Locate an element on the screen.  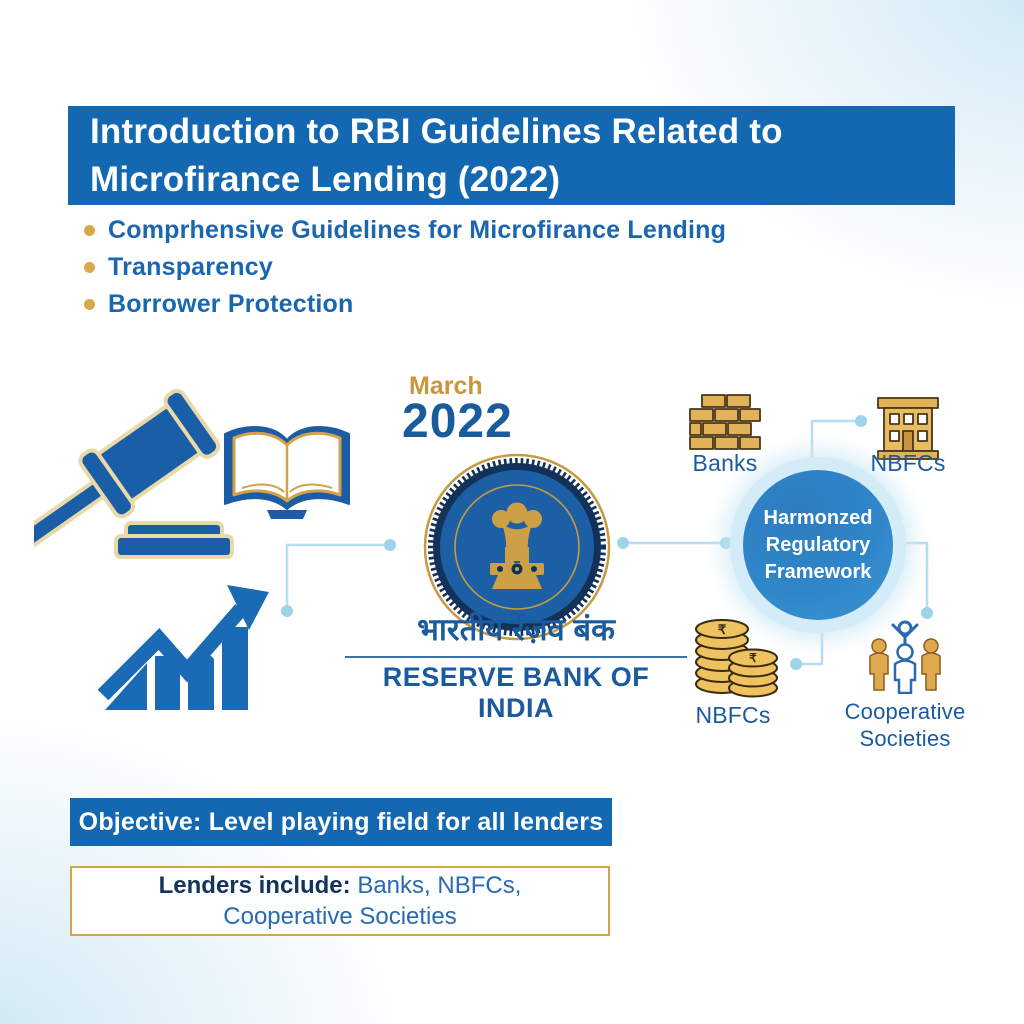
lenders-line2: Cooperative Societies is located at coordinates (340, 916).